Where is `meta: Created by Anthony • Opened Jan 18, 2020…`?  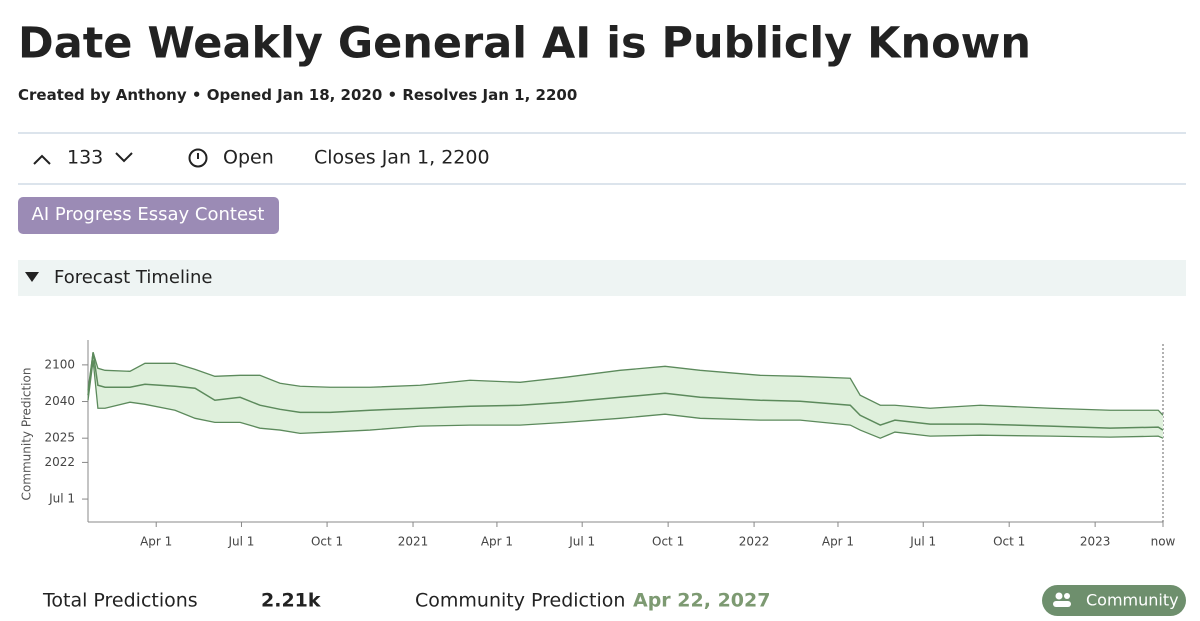 meta: Created by Anthony • Opened Jan 18, 2020… is located at coordinates (297, 95).